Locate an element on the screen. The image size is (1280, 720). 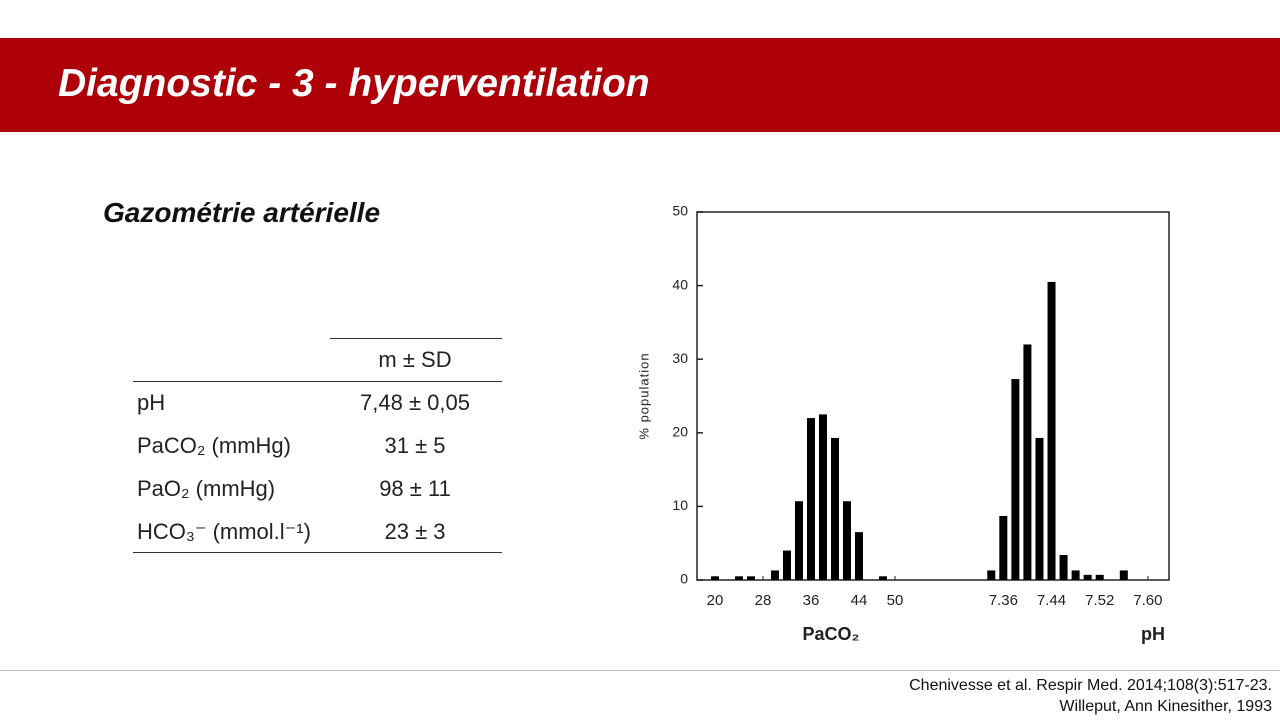
table-value: 23 ± 3 is located at coordinates (415, 531).